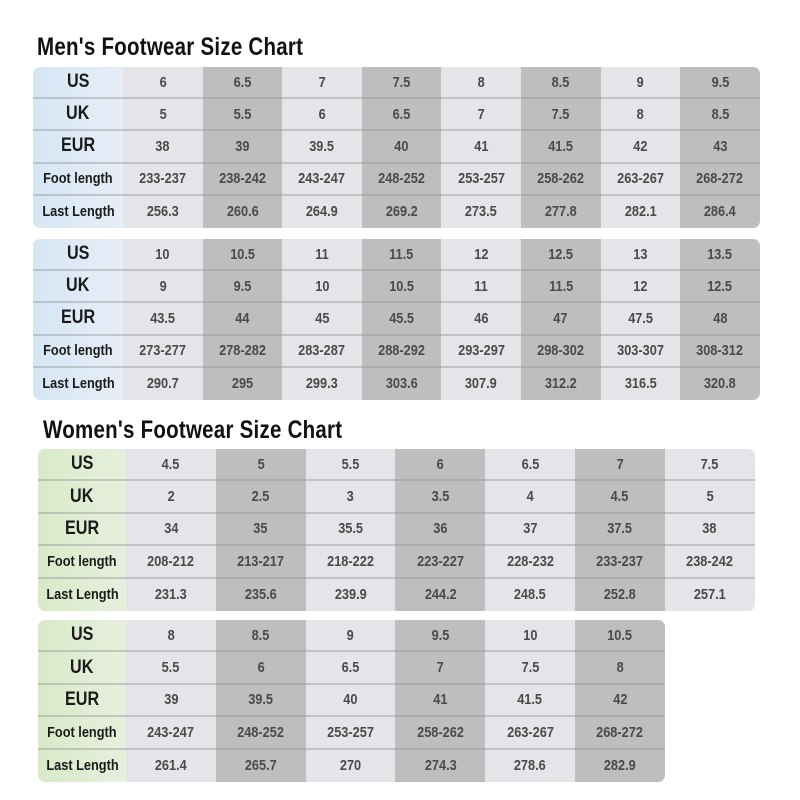  Describe the element at coordinates (82, 635) in the screenshot. I see `row-label-text: US` at that location.